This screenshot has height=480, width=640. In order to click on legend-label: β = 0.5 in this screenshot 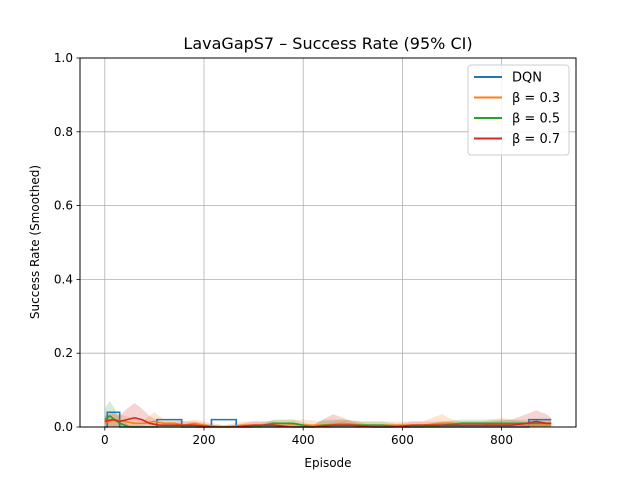, I will do `click(536, 119)`.